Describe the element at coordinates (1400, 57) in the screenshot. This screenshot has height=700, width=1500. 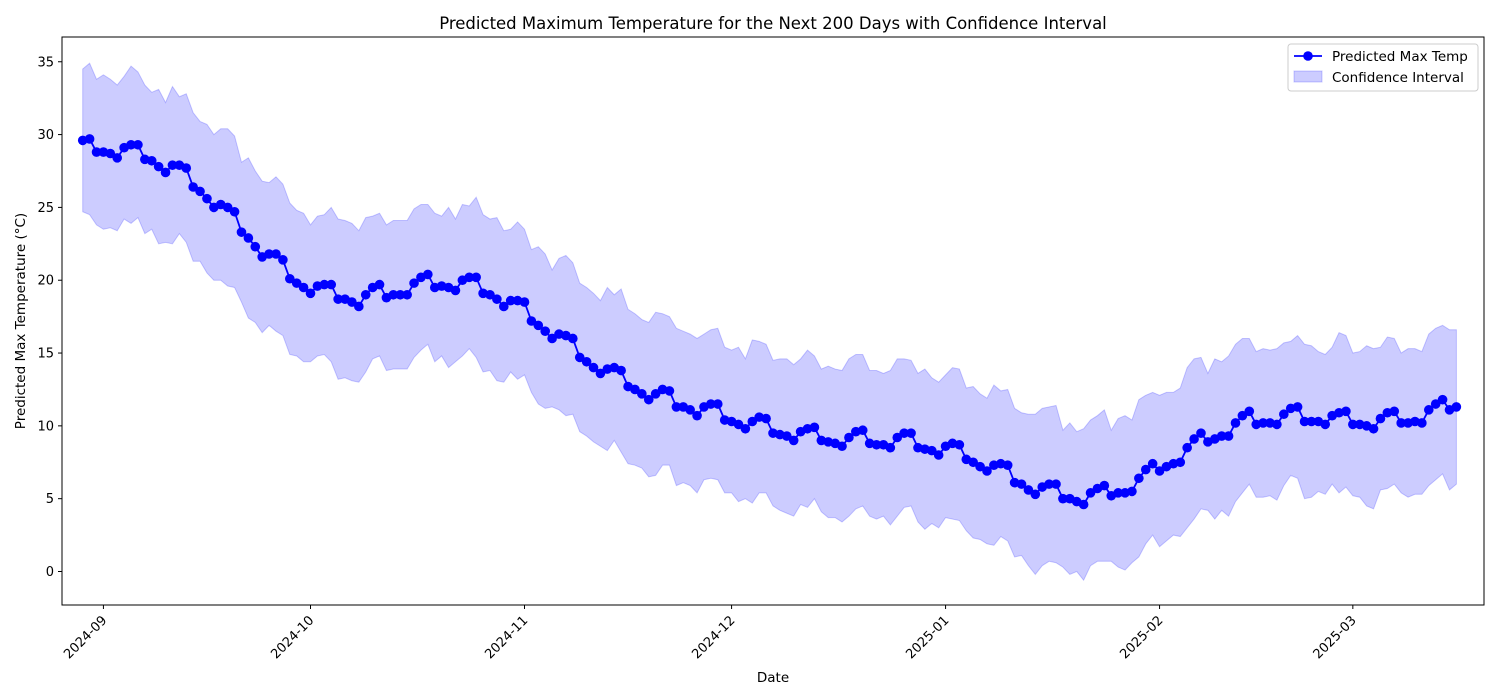
I see `legend-label-predicted: Predicted Max Temp` at that location.